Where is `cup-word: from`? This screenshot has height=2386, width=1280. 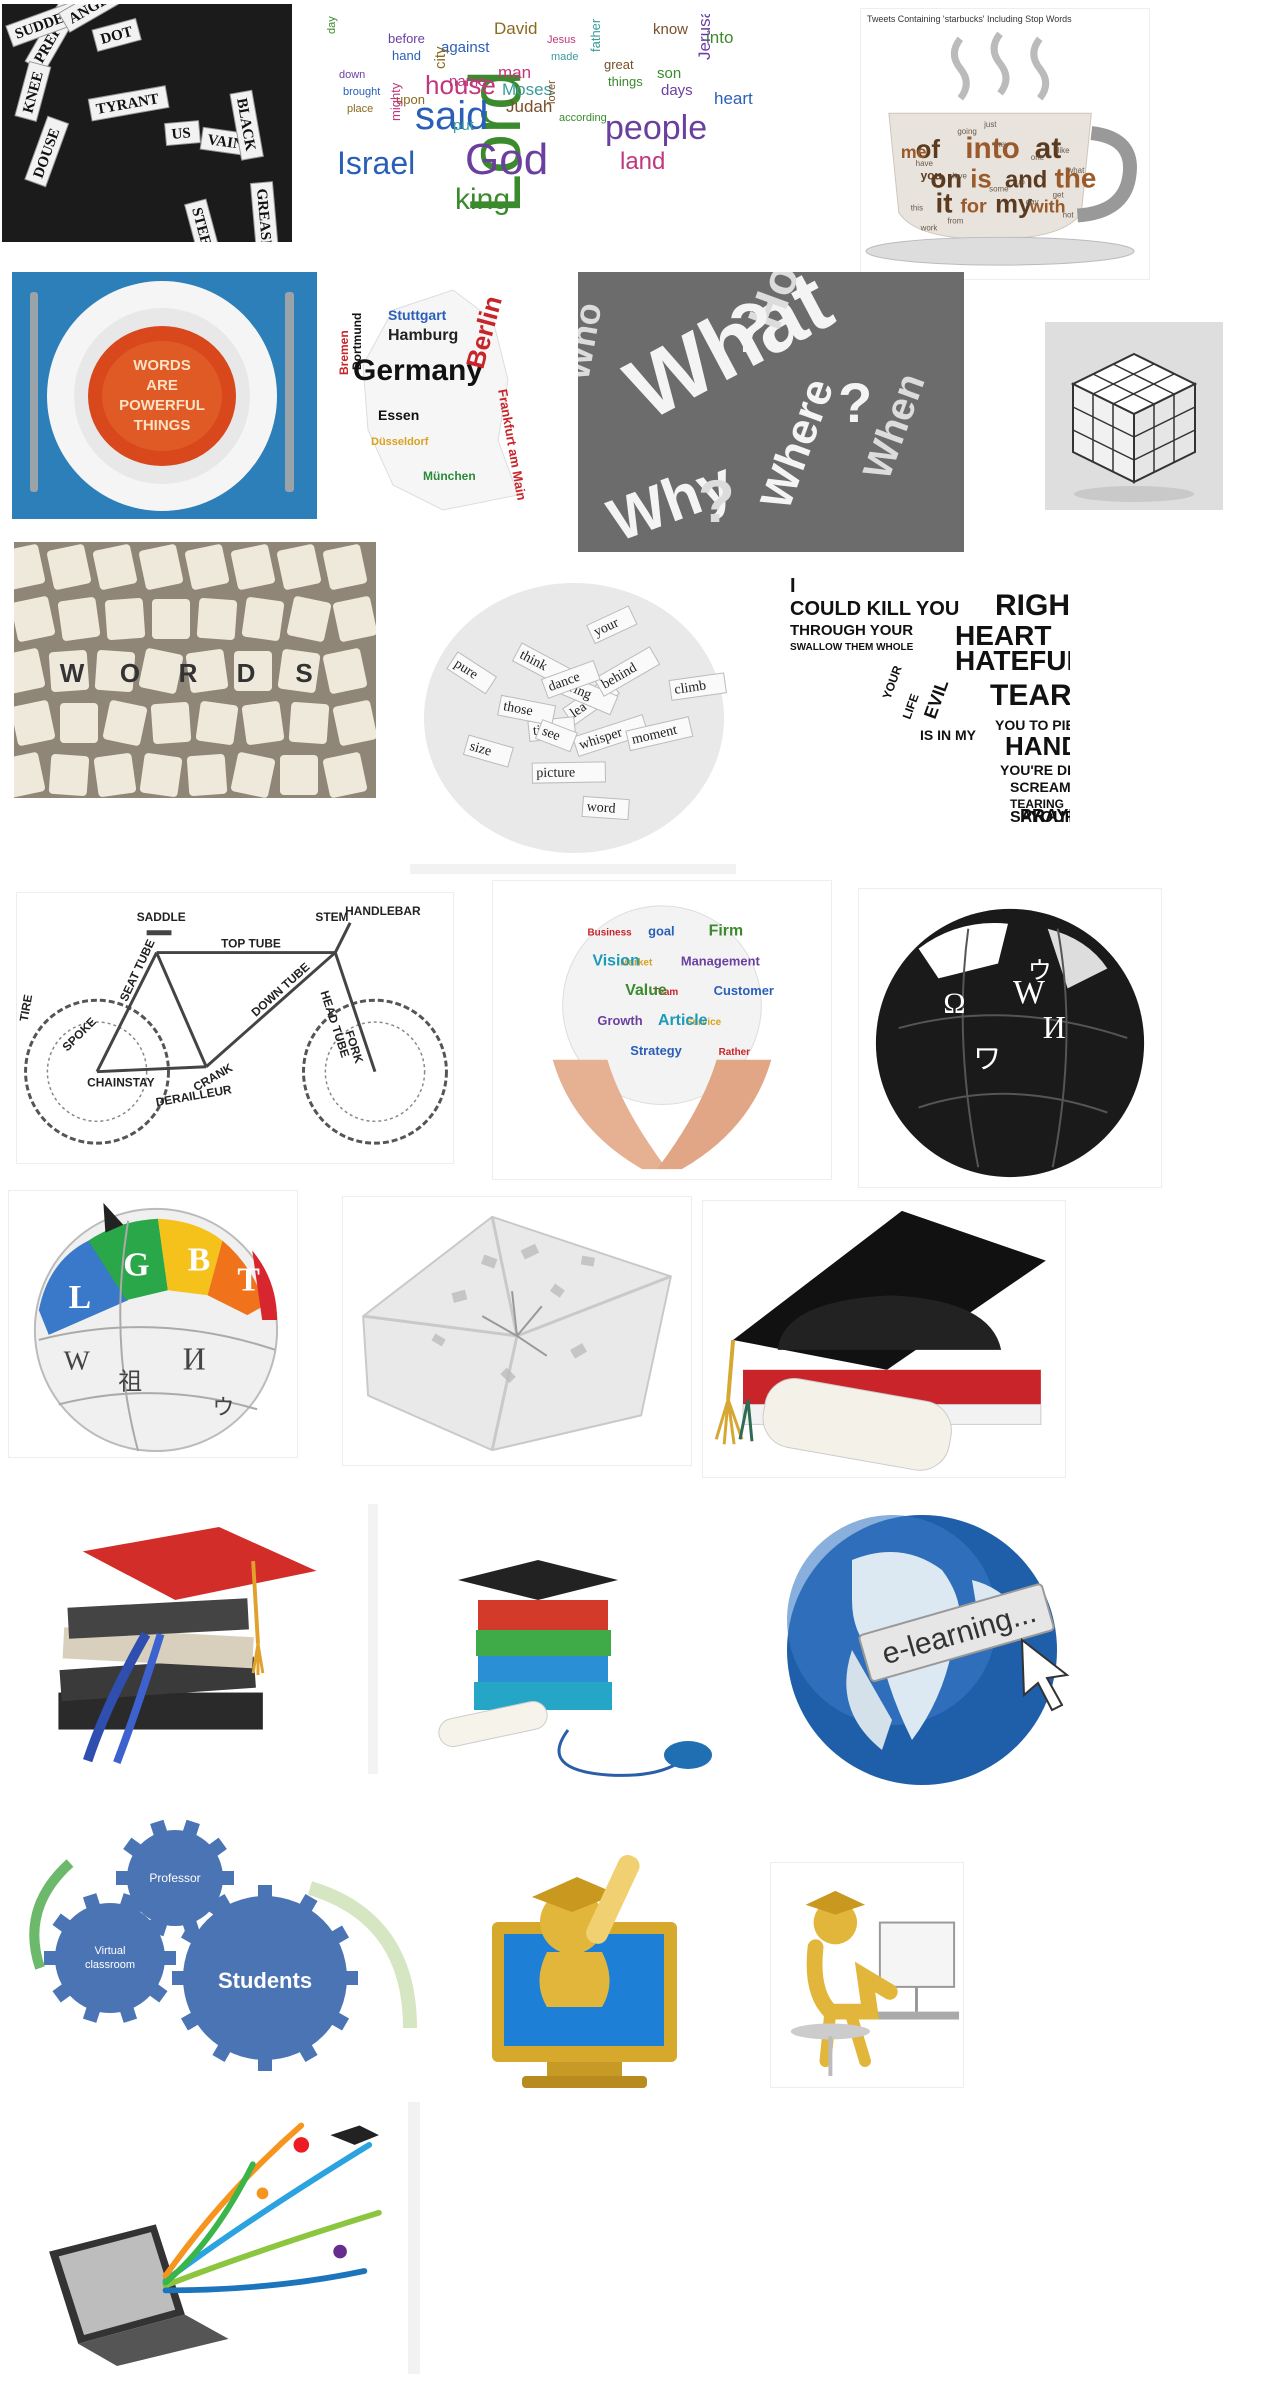
cup-word: from is located at coordinates (955, 220).